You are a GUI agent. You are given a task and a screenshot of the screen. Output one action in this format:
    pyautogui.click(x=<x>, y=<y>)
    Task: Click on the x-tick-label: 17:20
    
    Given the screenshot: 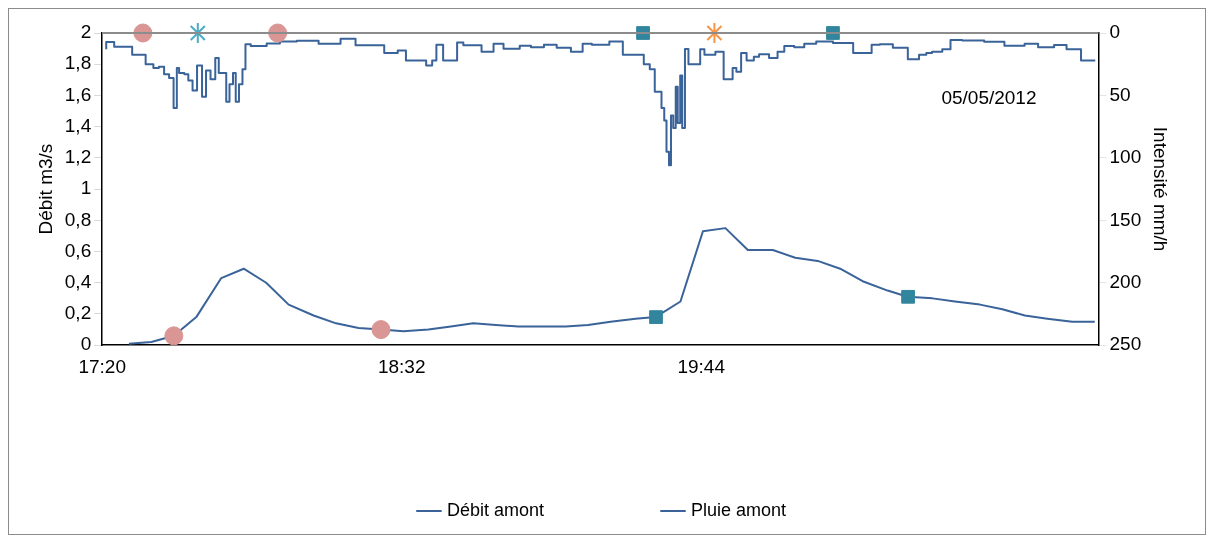 What is the action you would take?
    pyautogui.click(x=102, y=366)
    